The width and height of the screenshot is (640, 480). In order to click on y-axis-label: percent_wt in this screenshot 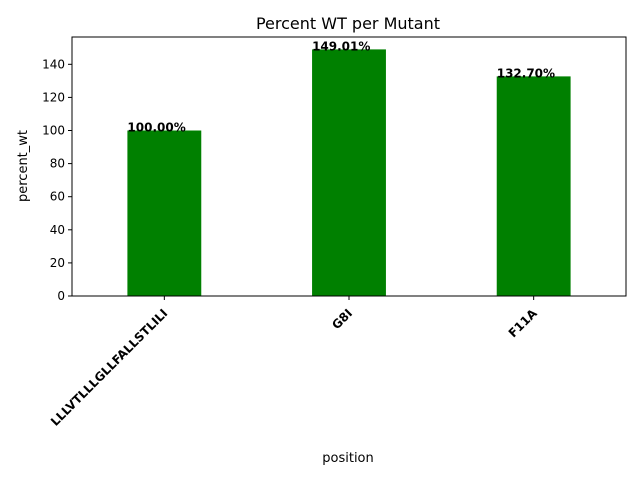, I will do `click(23, 166)`.